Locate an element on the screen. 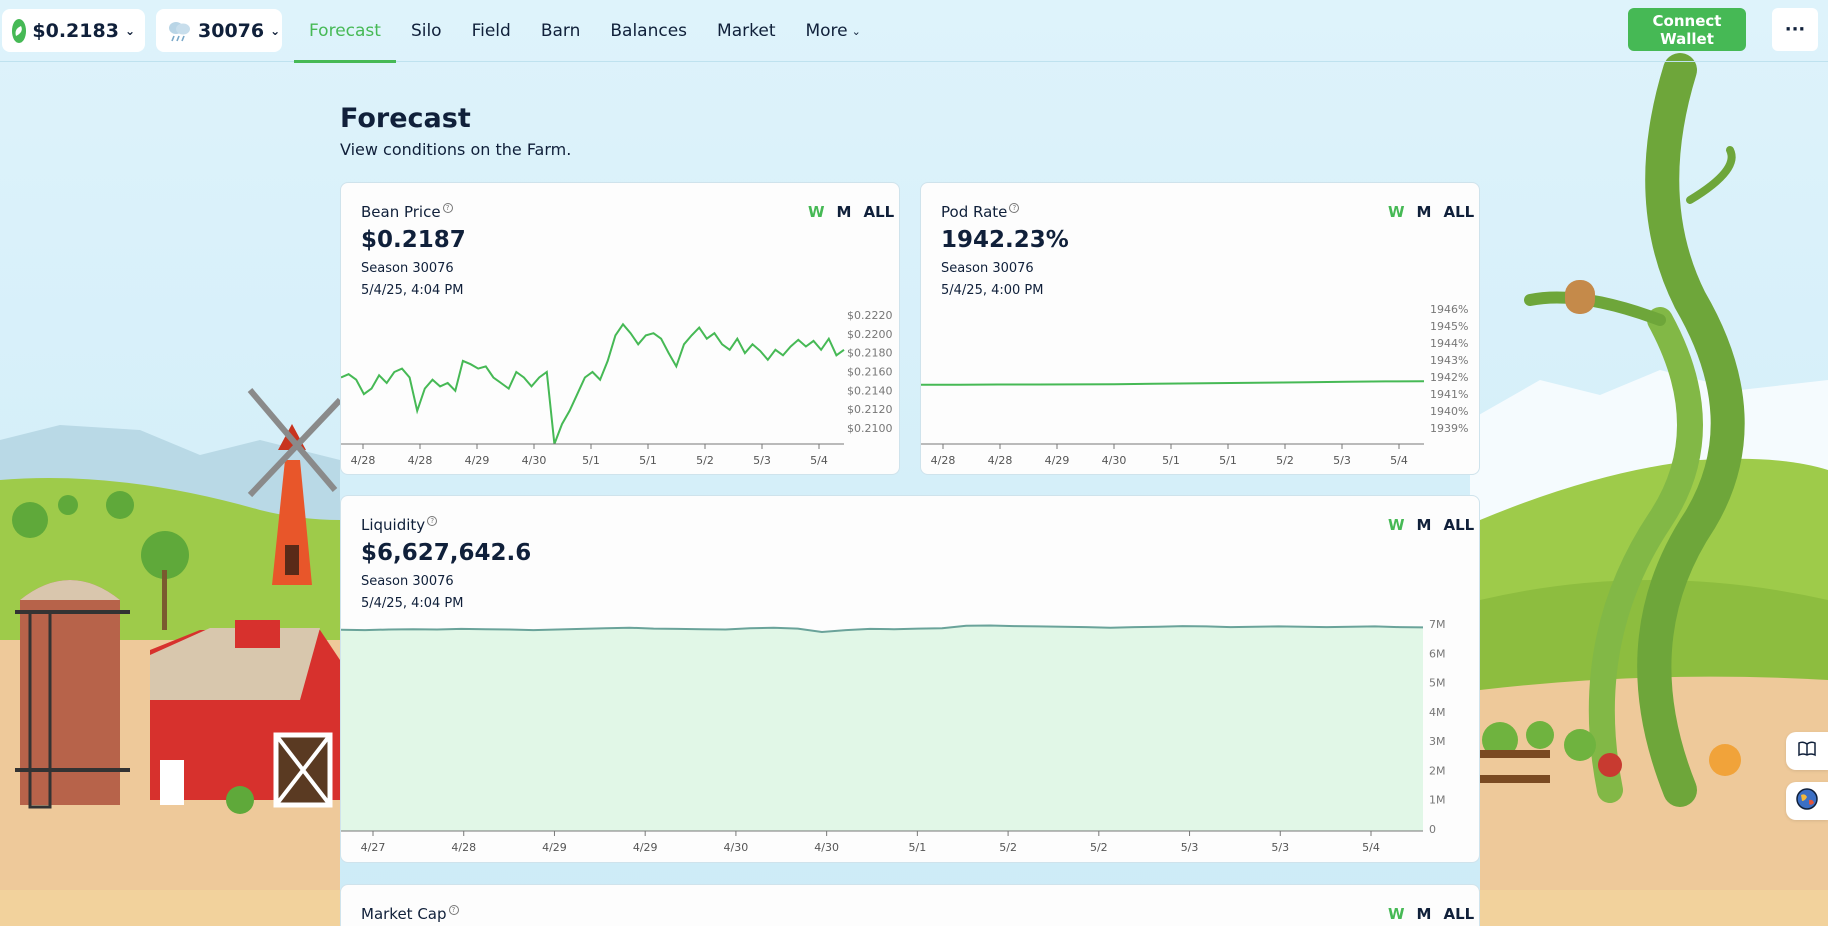 The image size is (1828, 926). nav-forecast: Forecast is located at coordinates (345, 31).